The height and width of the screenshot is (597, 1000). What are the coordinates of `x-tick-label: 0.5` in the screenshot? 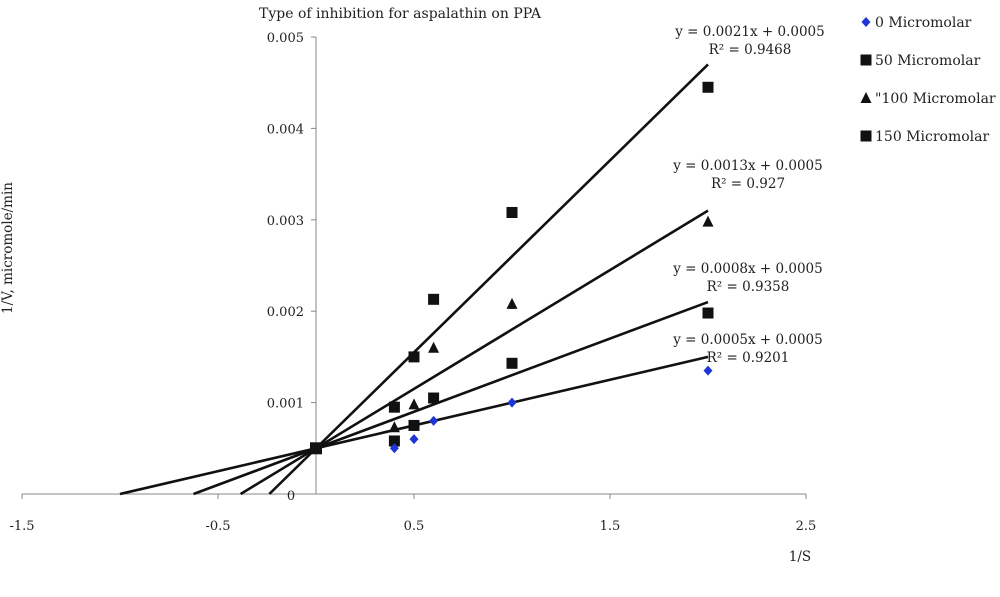 It's located at (414, 526).